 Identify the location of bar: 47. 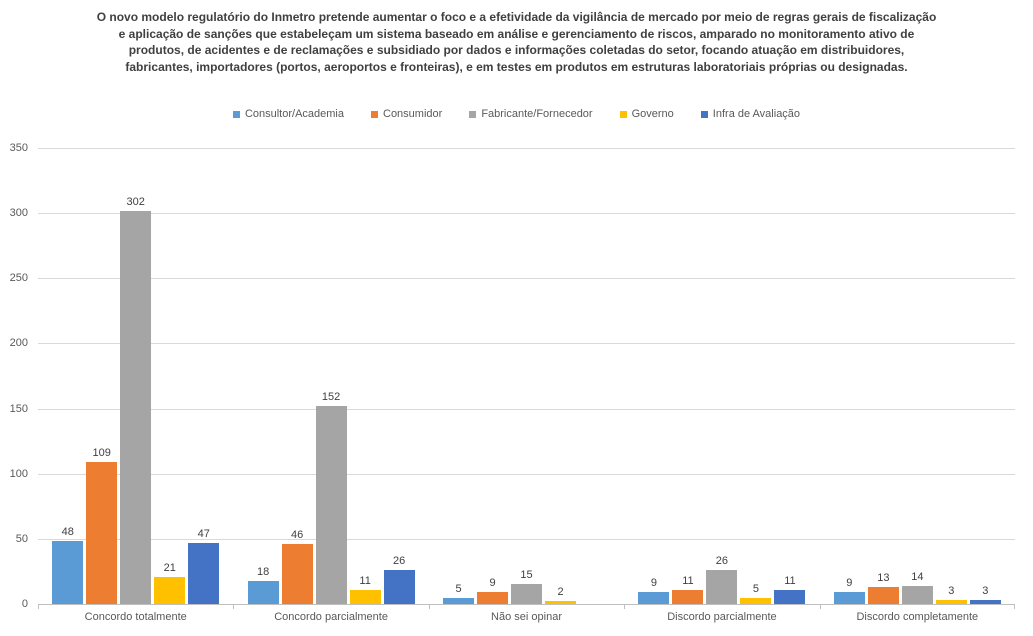
(204, 566).